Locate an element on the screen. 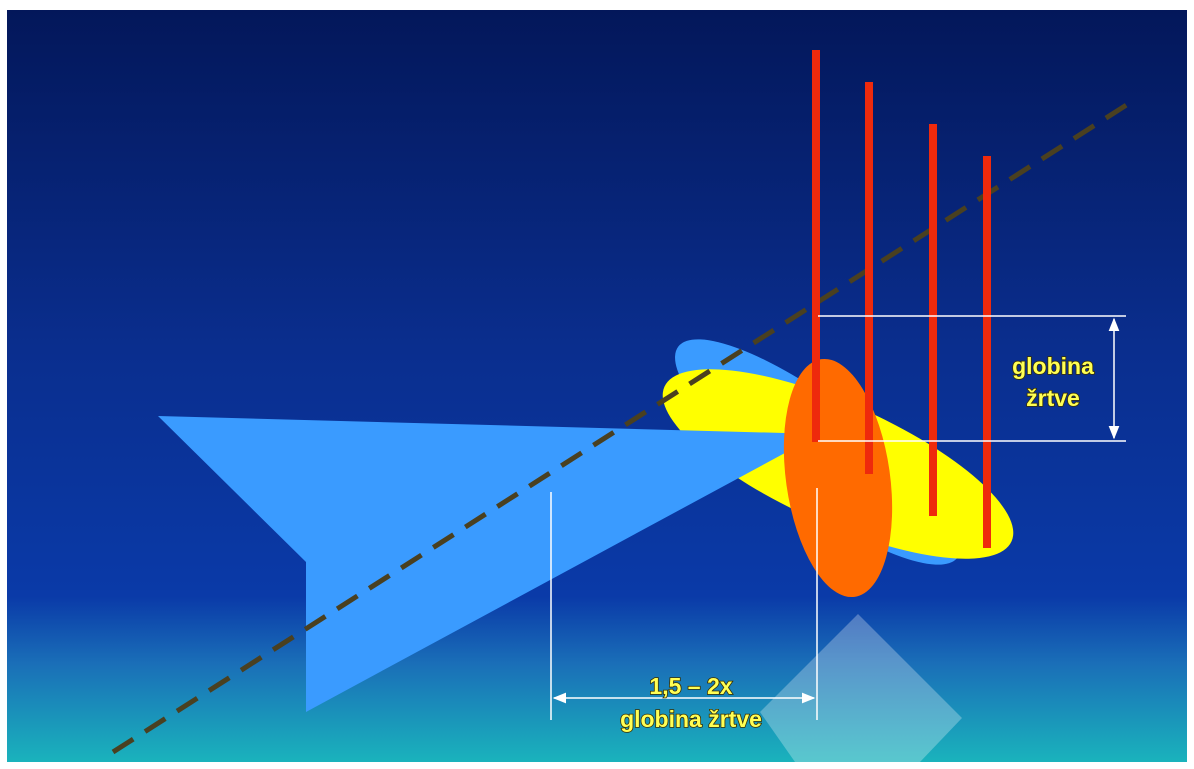 This screenshot has height=769, width=1194. watermark-diamond is located at coordinates (861, 688).